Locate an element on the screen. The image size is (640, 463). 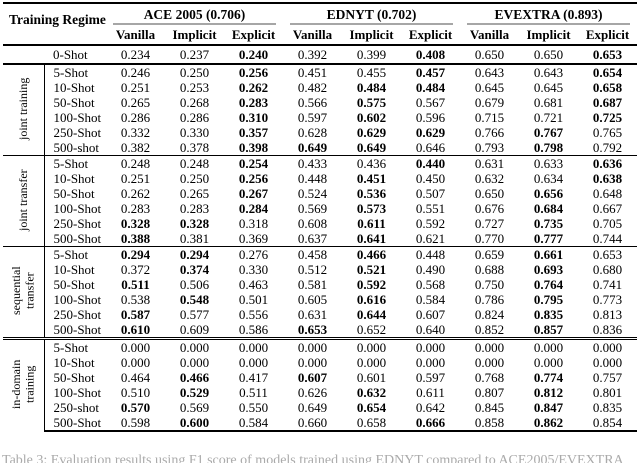
value-cell: 0.569 is located at coordinates (312, 208).